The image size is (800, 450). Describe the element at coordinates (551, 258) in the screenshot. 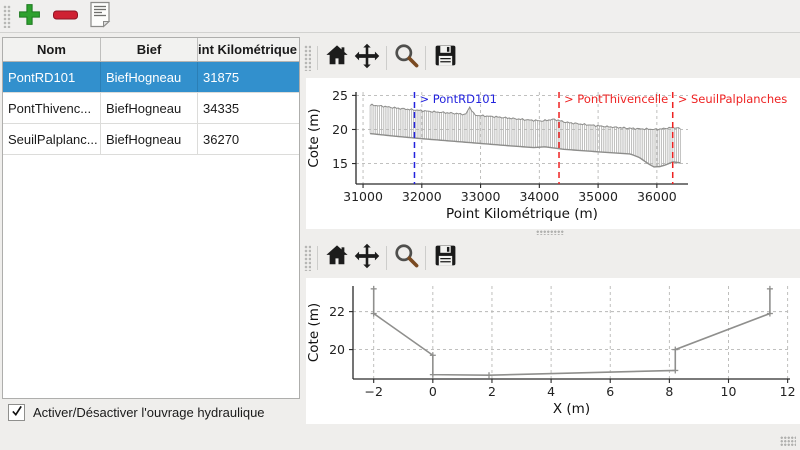

I see `section-plot-toolbar` at that location.